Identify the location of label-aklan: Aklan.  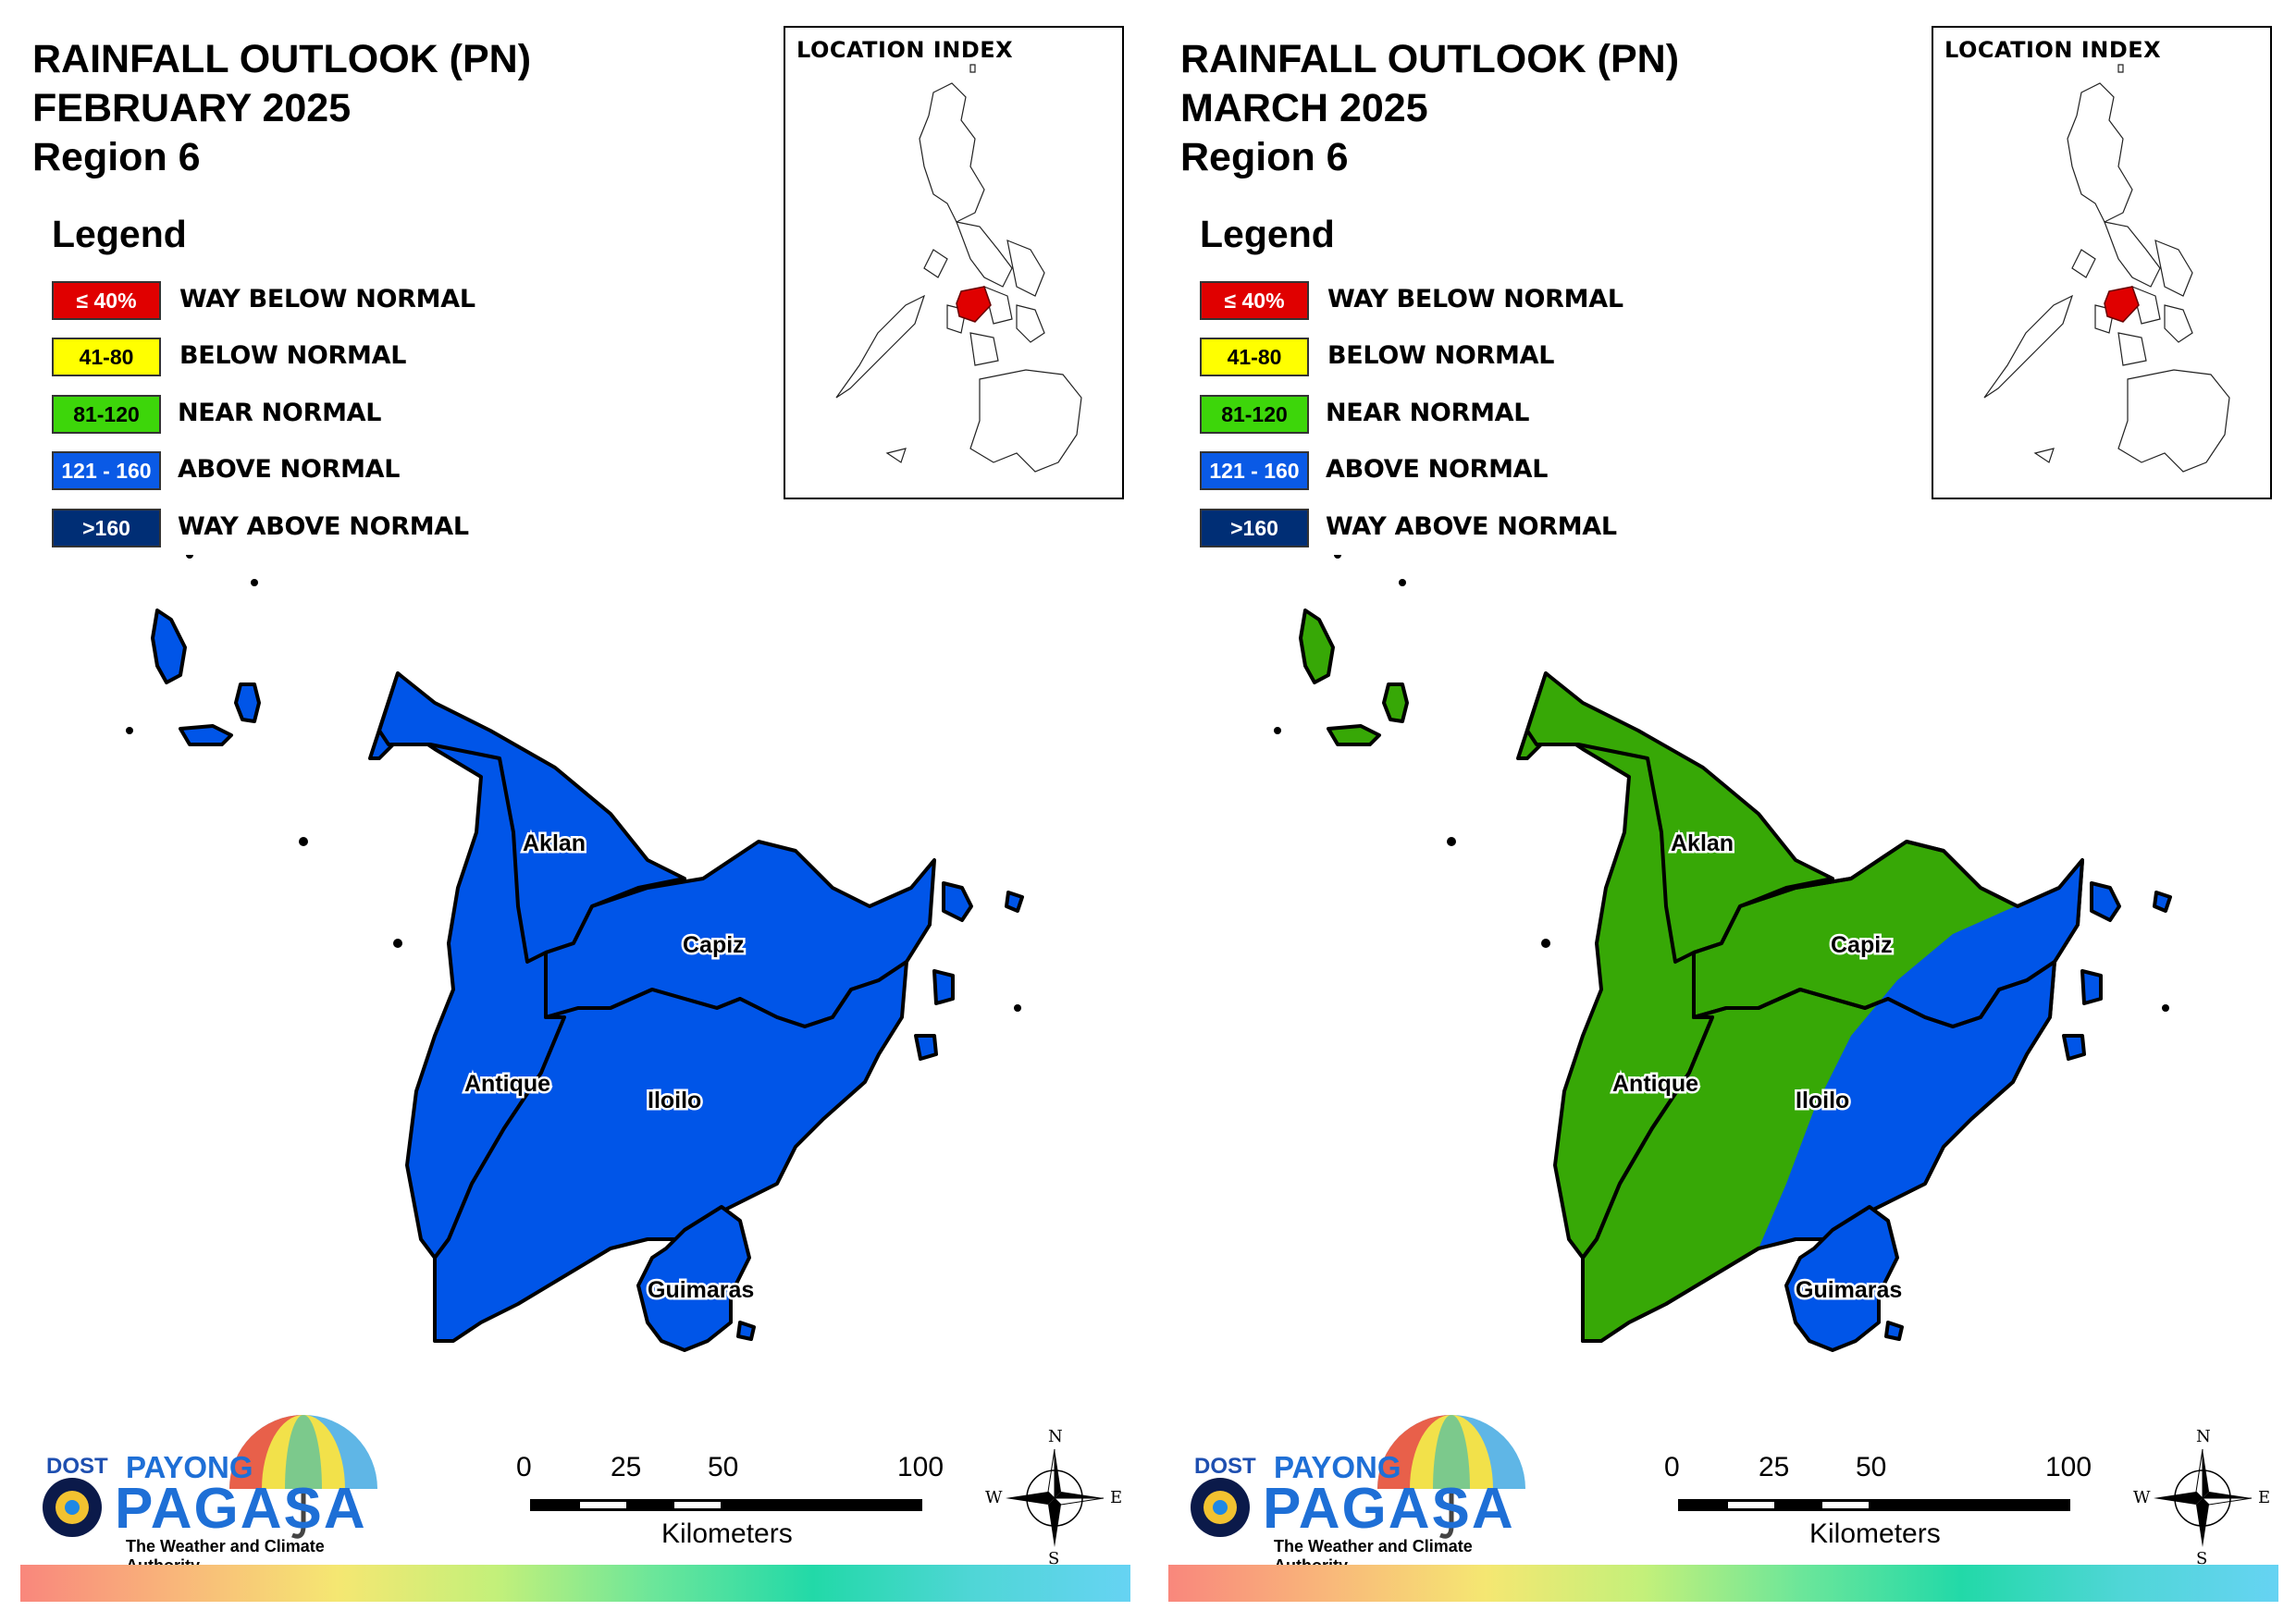
(1702, 843).